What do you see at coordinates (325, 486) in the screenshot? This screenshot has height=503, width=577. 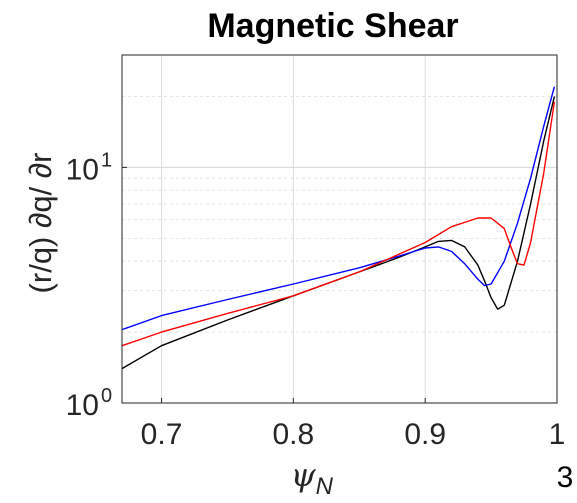 I see `x-axis-label-subscript: N` at bounding box center [325, 486].